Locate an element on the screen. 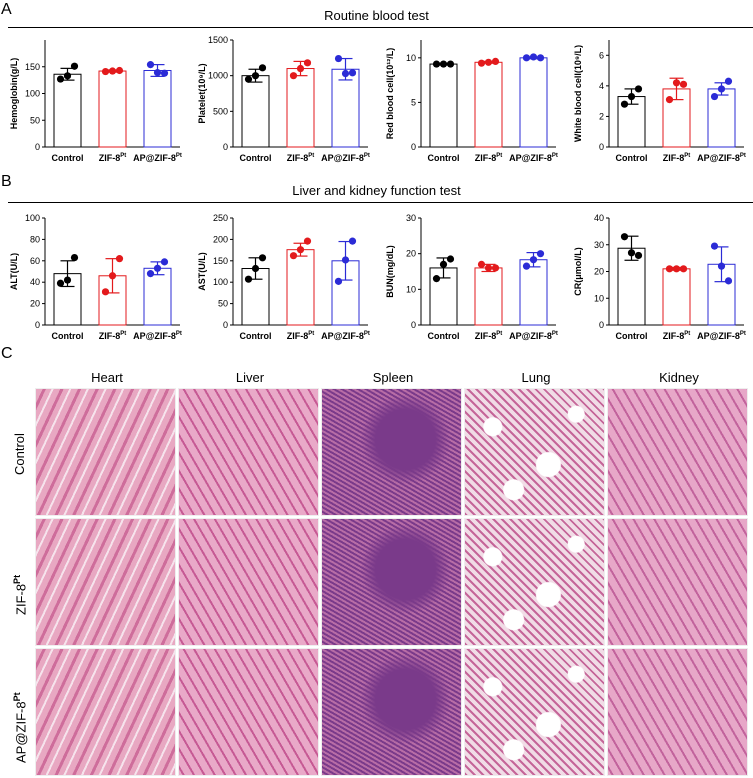 The width and height of the screenshot is (753, 778). routine-divider is located at coordinates (380, 27).